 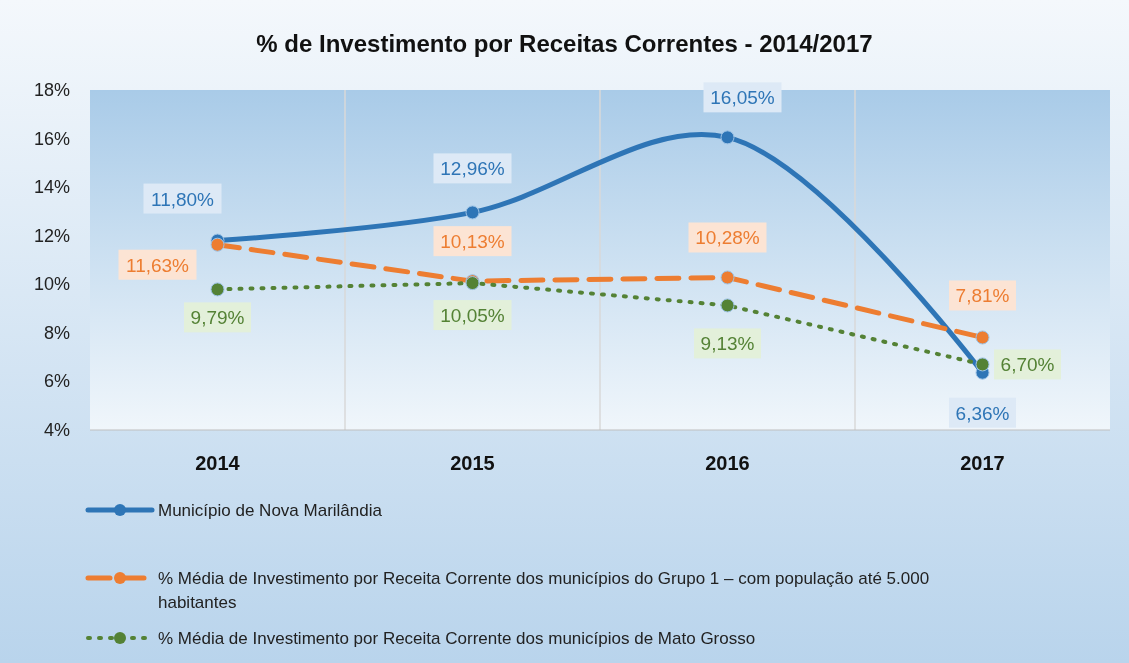 I want to click on data-label: 11,80%, so click(x=182, y=199).